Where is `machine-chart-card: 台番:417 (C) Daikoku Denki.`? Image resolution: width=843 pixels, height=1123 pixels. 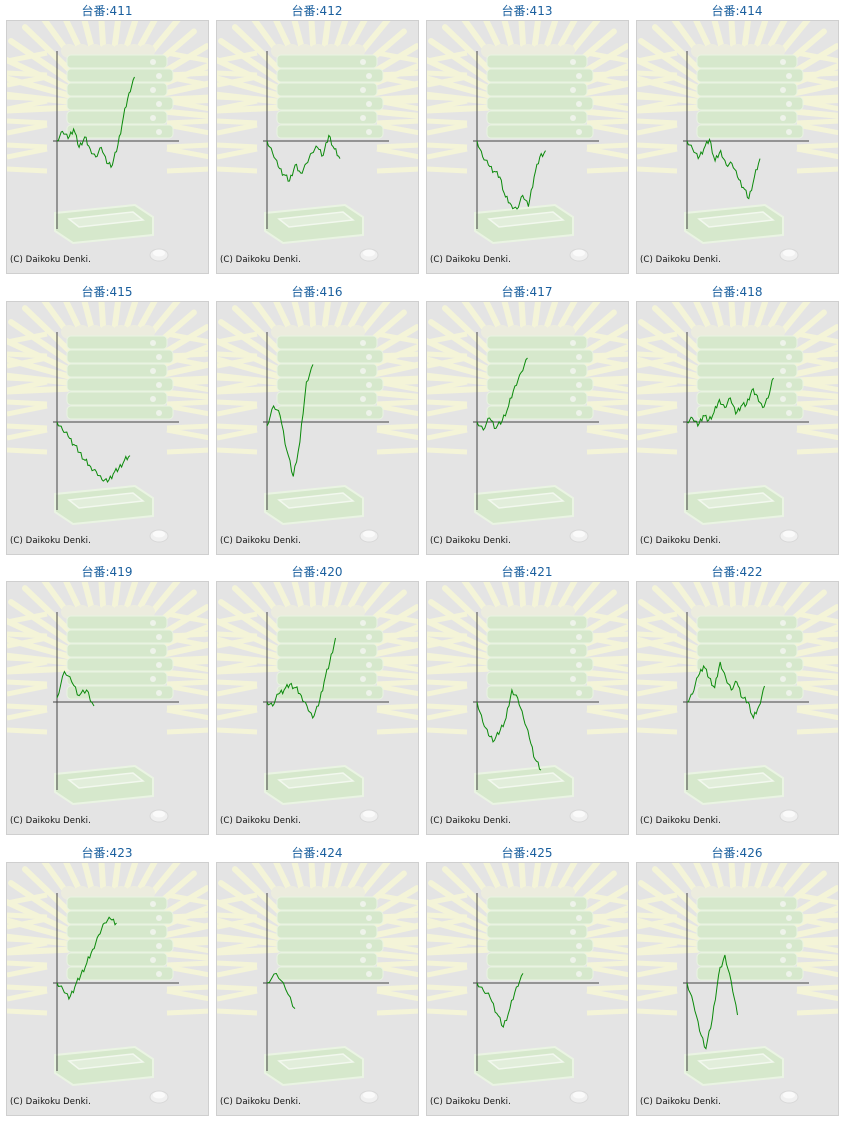 machine-chart-card: 台番:417 (C) Daikoku Denki. is located at coordinates (527, 421).